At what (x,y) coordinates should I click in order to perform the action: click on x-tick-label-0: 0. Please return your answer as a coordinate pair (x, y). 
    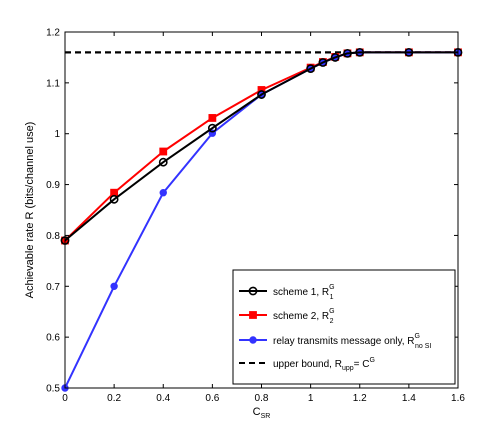
    Looking at the image, I should click on (65, 398).